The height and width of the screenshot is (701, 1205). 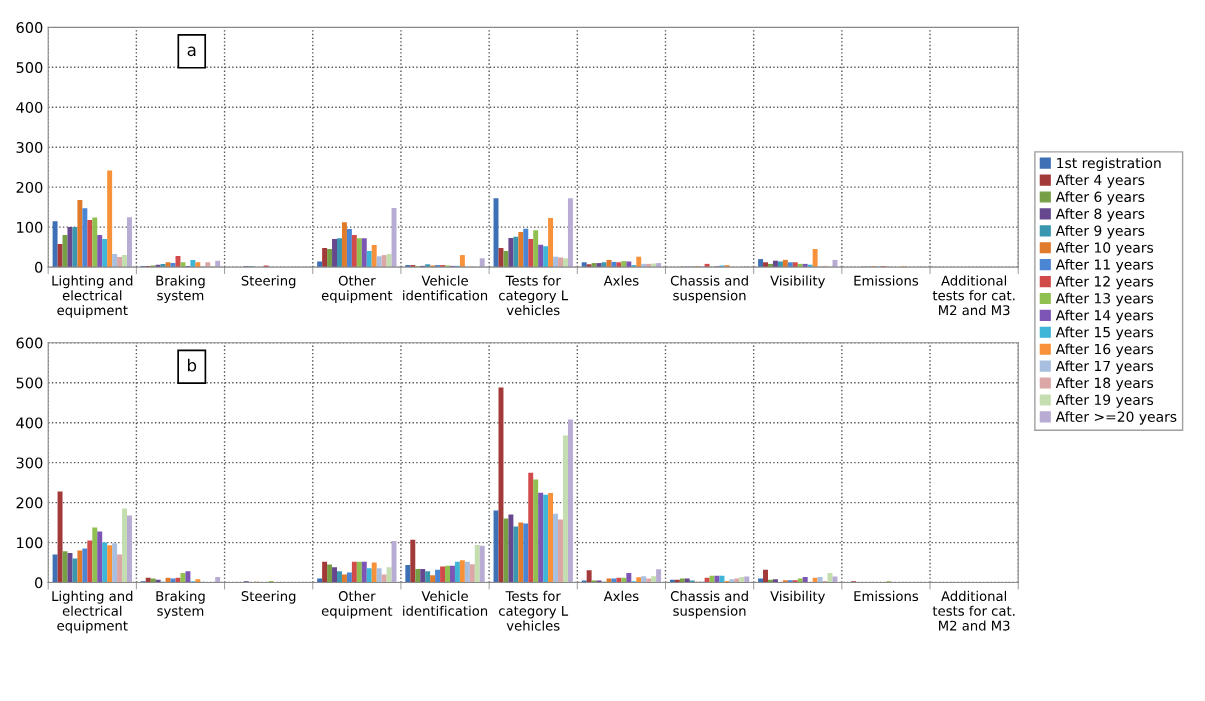 What do you see at coordinates (1104, 401) in the screenshot?
I see `legend-label: After 19 years` at bounding box center [1104, 401].